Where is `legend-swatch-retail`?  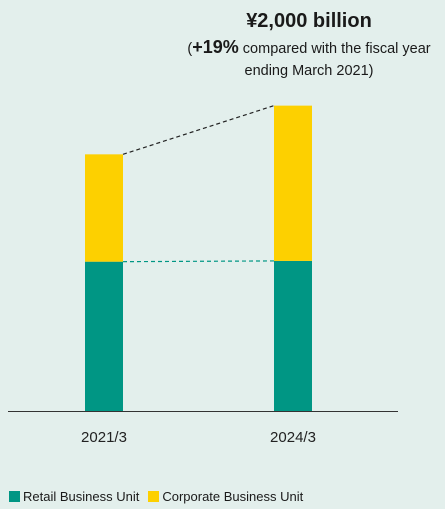
legend-swatch-retail is located at coordinates (14, 496).